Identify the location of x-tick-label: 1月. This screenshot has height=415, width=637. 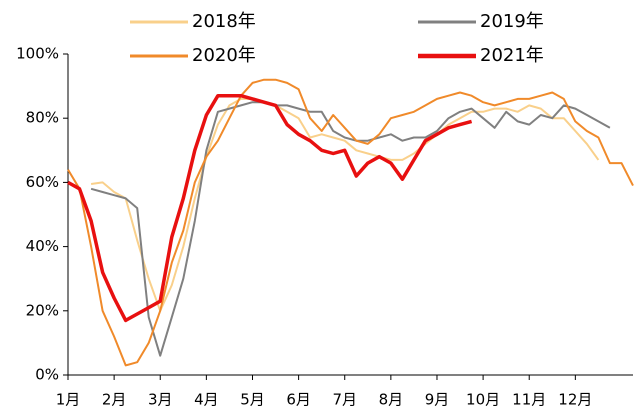
(68, 400).